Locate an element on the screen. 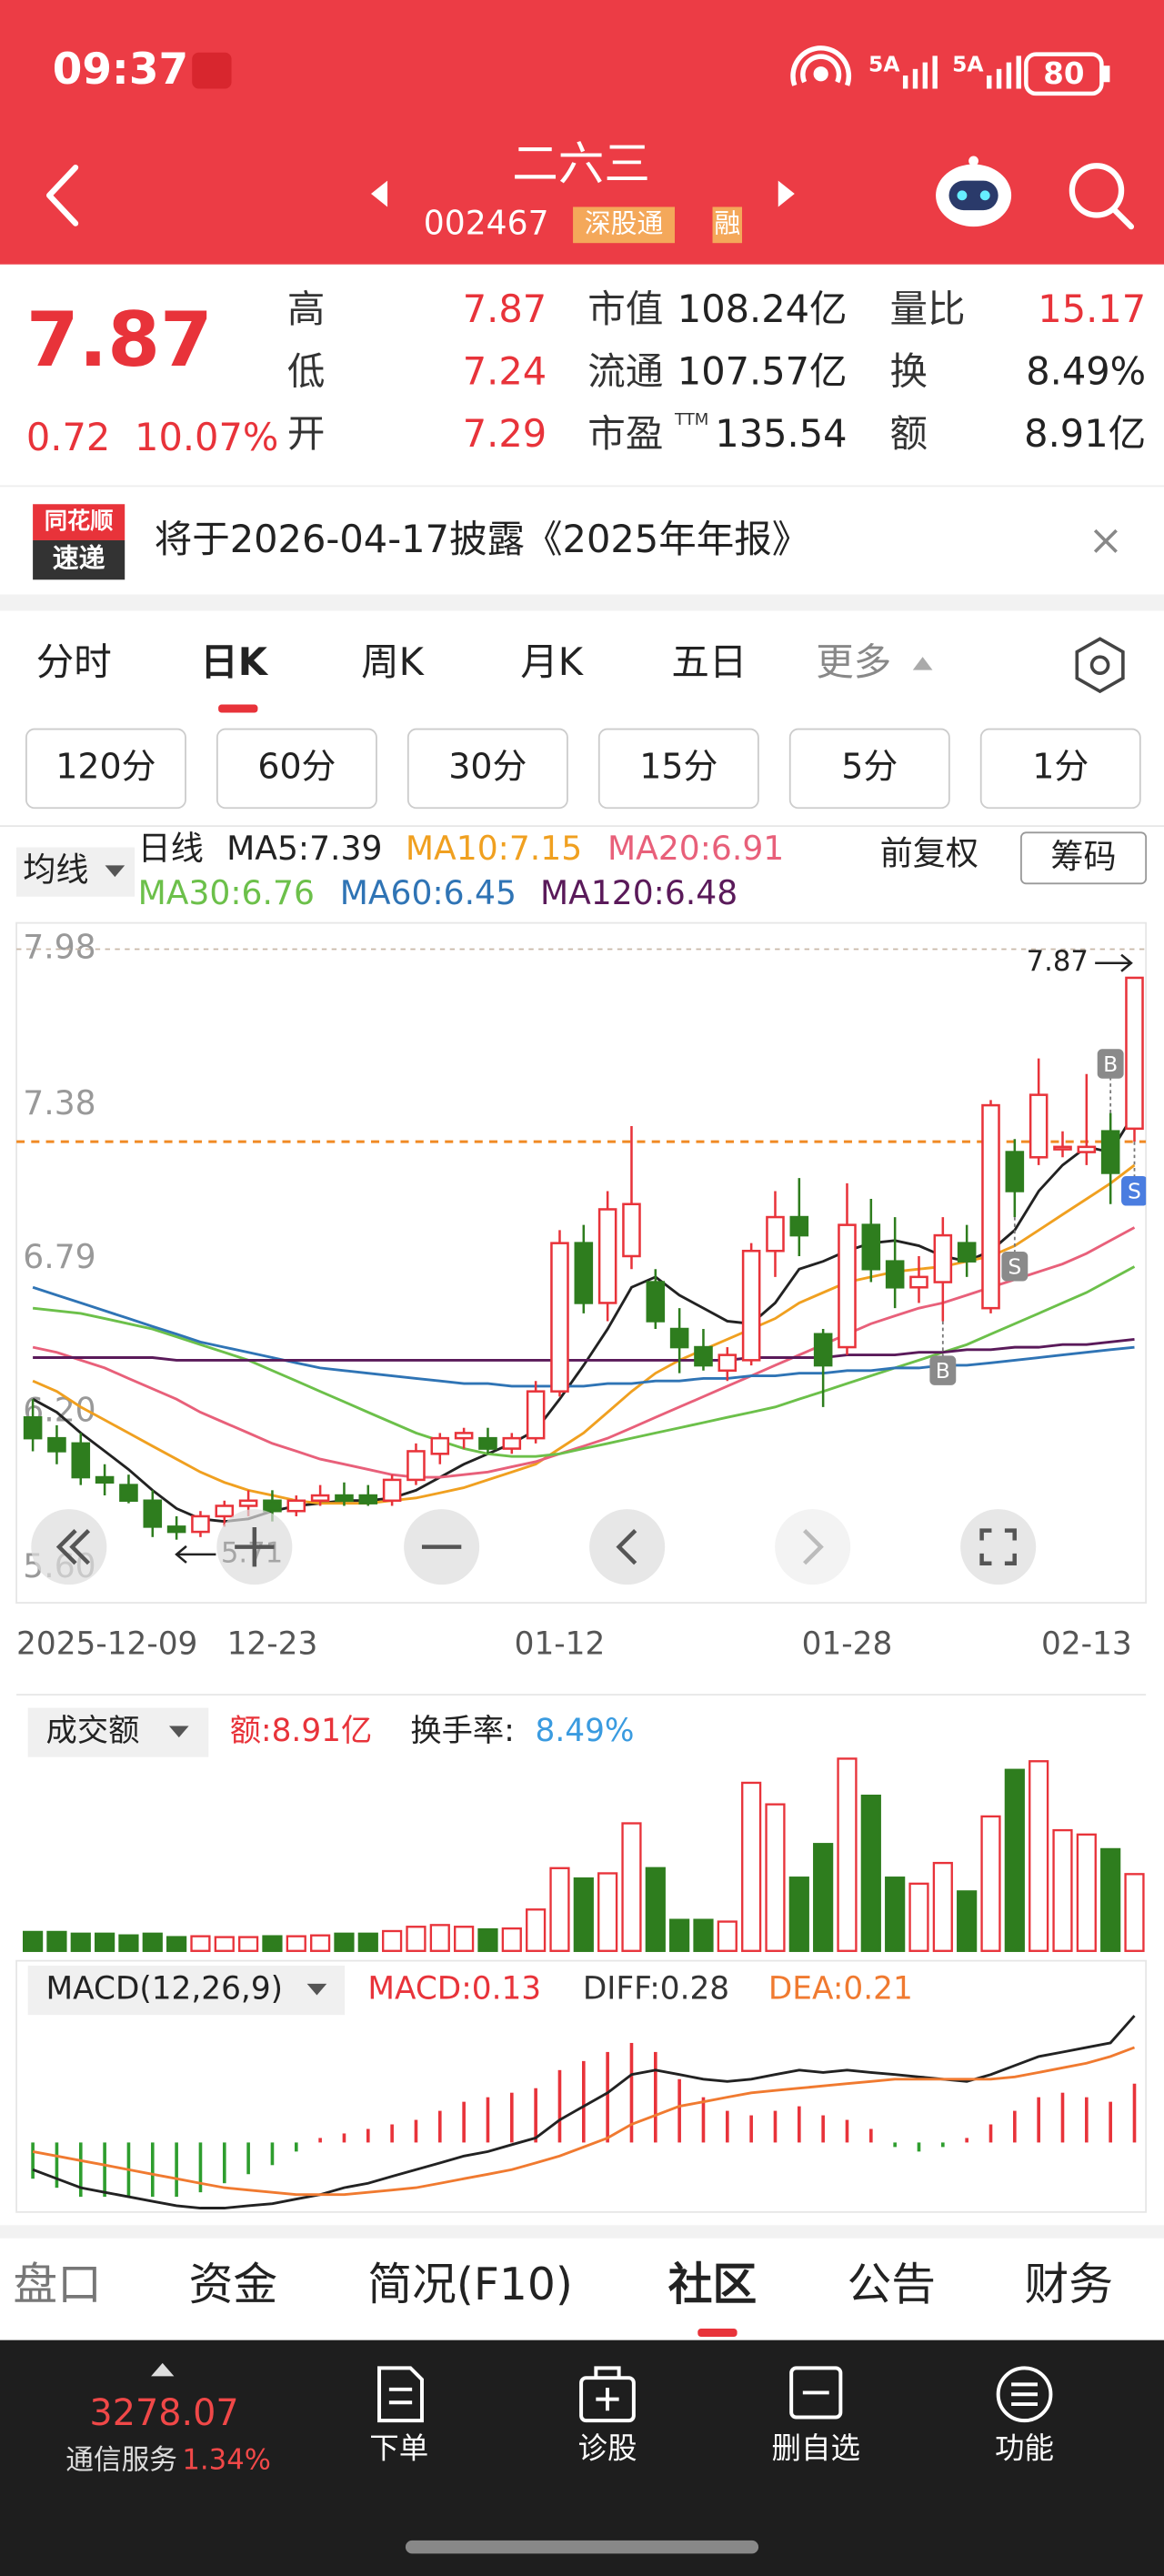 The image size is (1164, 2576). interval-label: 15分 is located at coordinates (678, 766).